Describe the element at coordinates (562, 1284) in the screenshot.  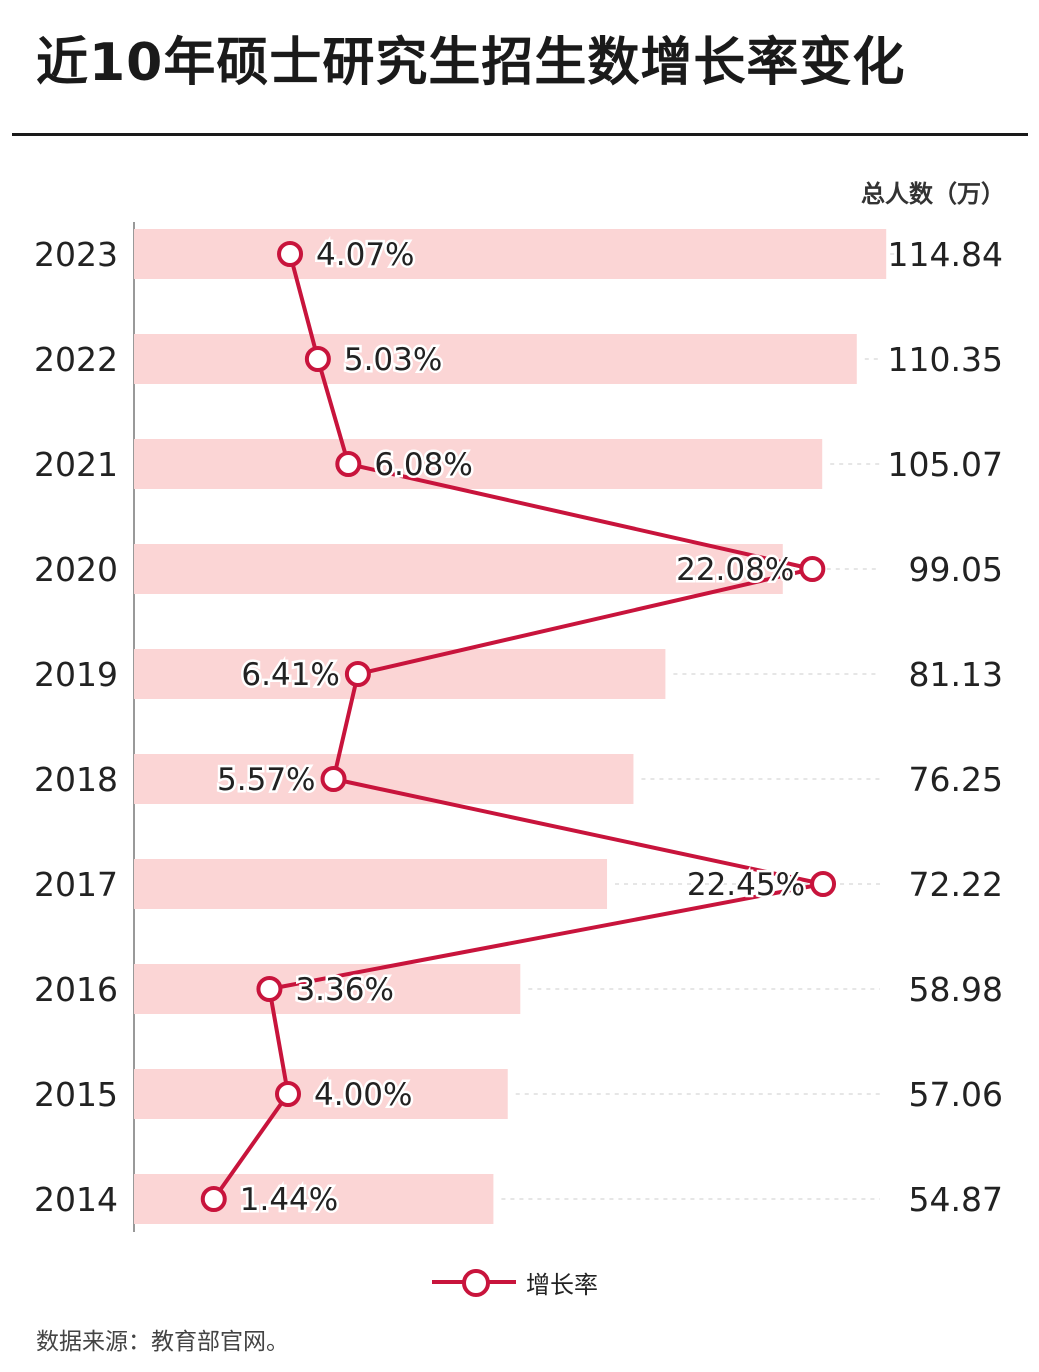
I see `legend-label: 增长率` at that location.